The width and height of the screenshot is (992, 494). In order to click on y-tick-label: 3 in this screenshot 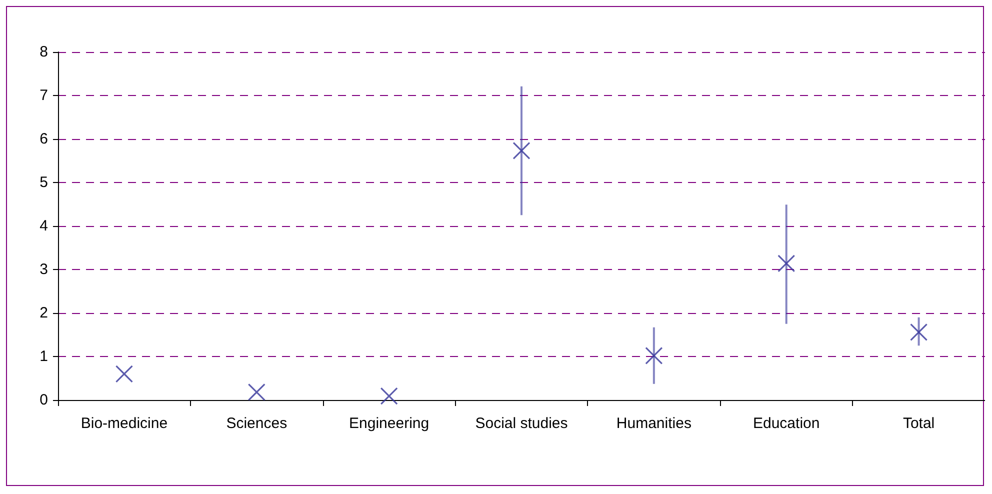, I will do `click(44, 269)`.